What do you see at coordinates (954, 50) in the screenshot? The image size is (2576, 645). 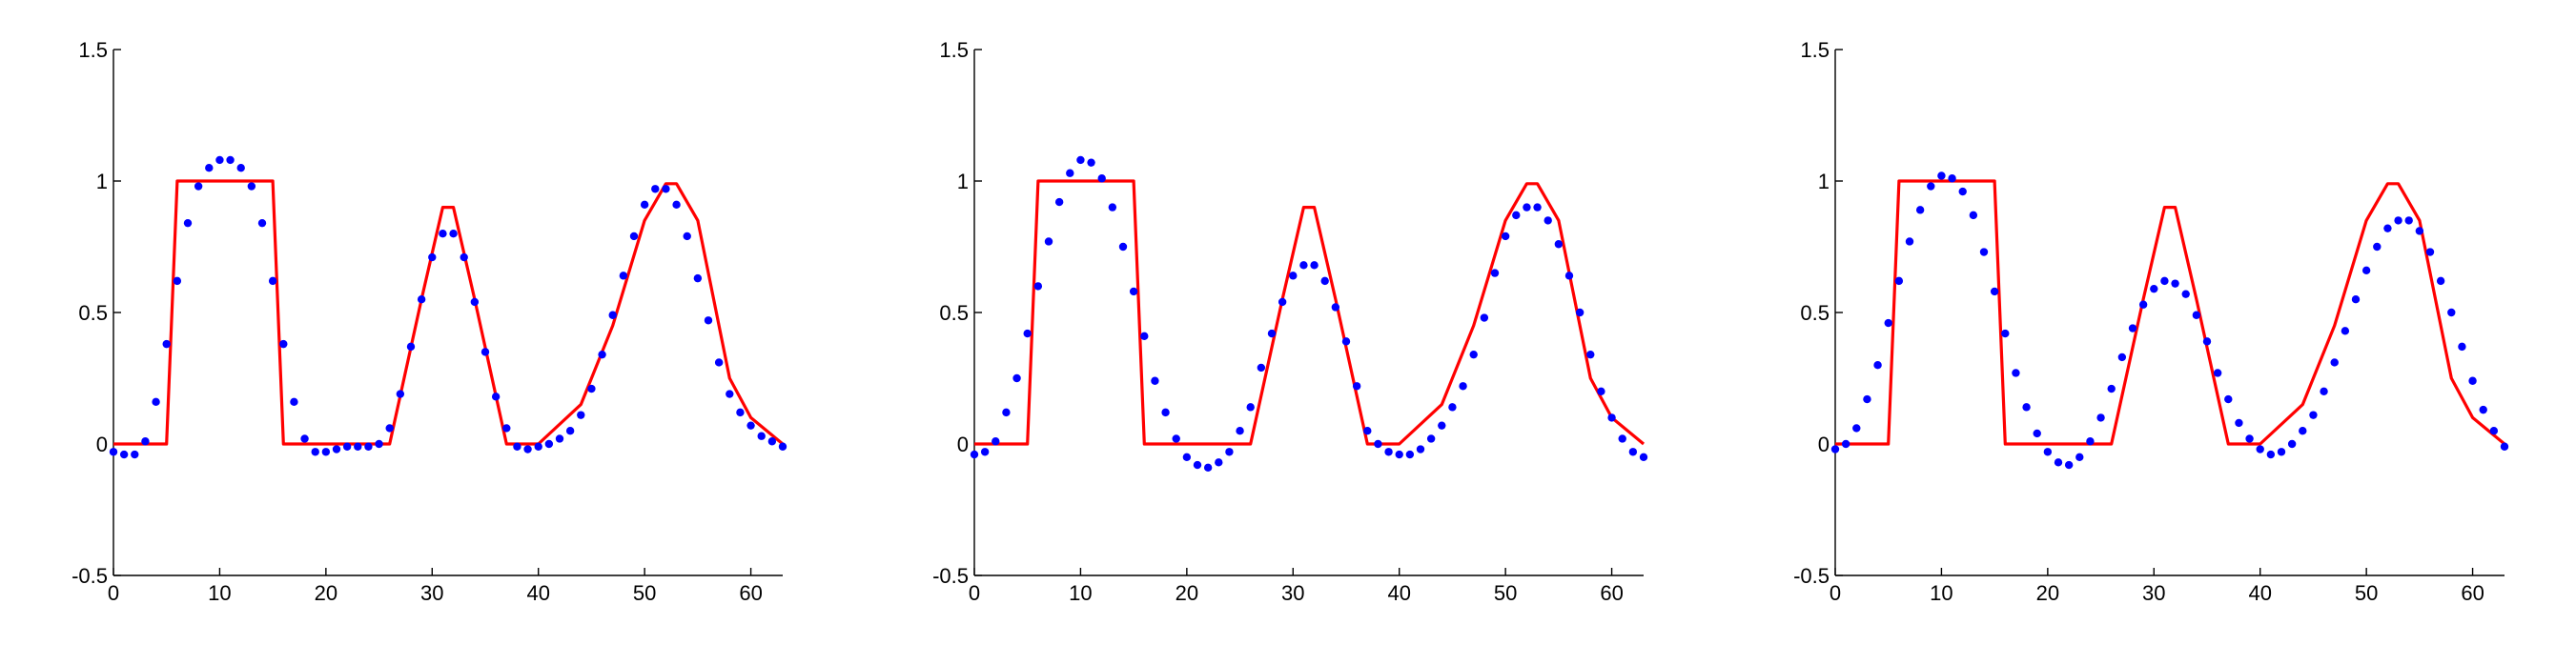 I see `y-tick-label: 1.5` at bounding box center [954, 50].